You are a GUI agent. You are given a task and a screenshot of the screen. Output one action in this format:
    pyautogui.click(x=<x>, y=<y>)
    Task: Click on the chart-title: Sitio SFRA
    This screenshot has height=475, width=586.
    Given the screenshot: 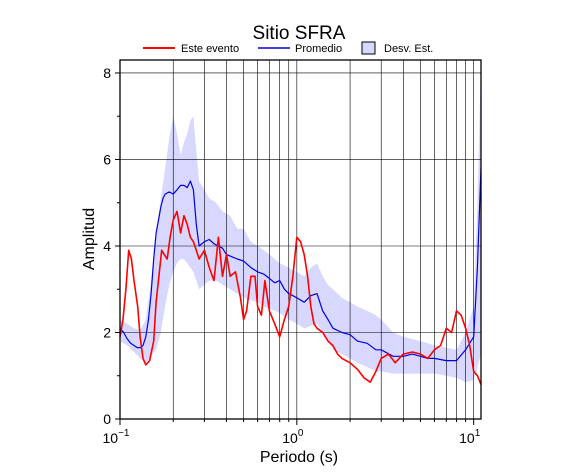 What is the action you would take?
    pyautogui.click(x=299, y=33)
    